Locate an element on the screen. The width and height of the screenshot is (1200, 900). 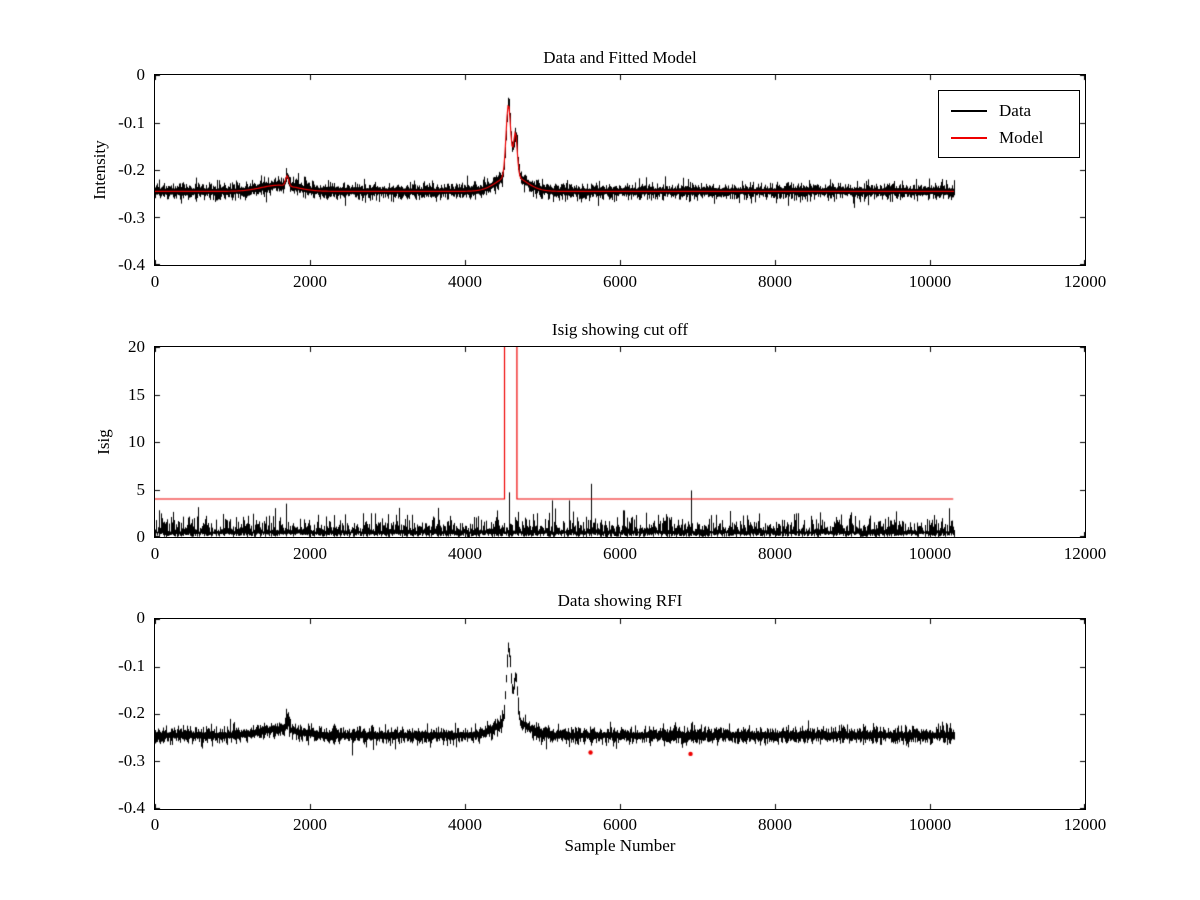
subplot2-title: Isig showing cut off is located at coordinates (620, 329).